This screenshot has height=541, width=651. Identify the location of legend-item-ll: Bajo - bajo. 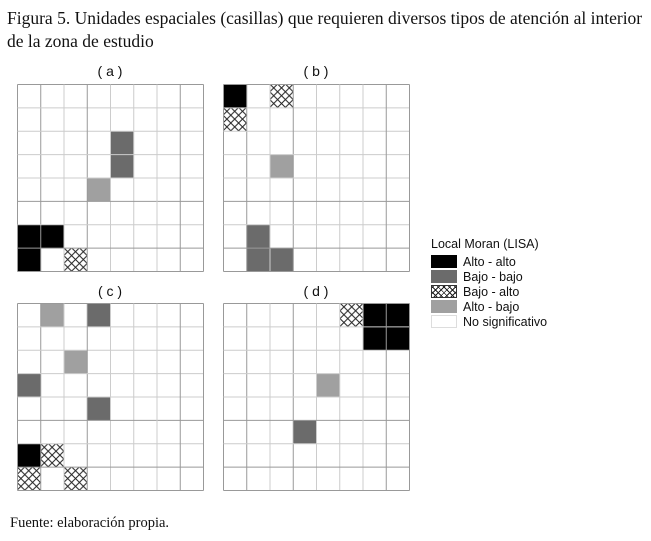
(489, 276).